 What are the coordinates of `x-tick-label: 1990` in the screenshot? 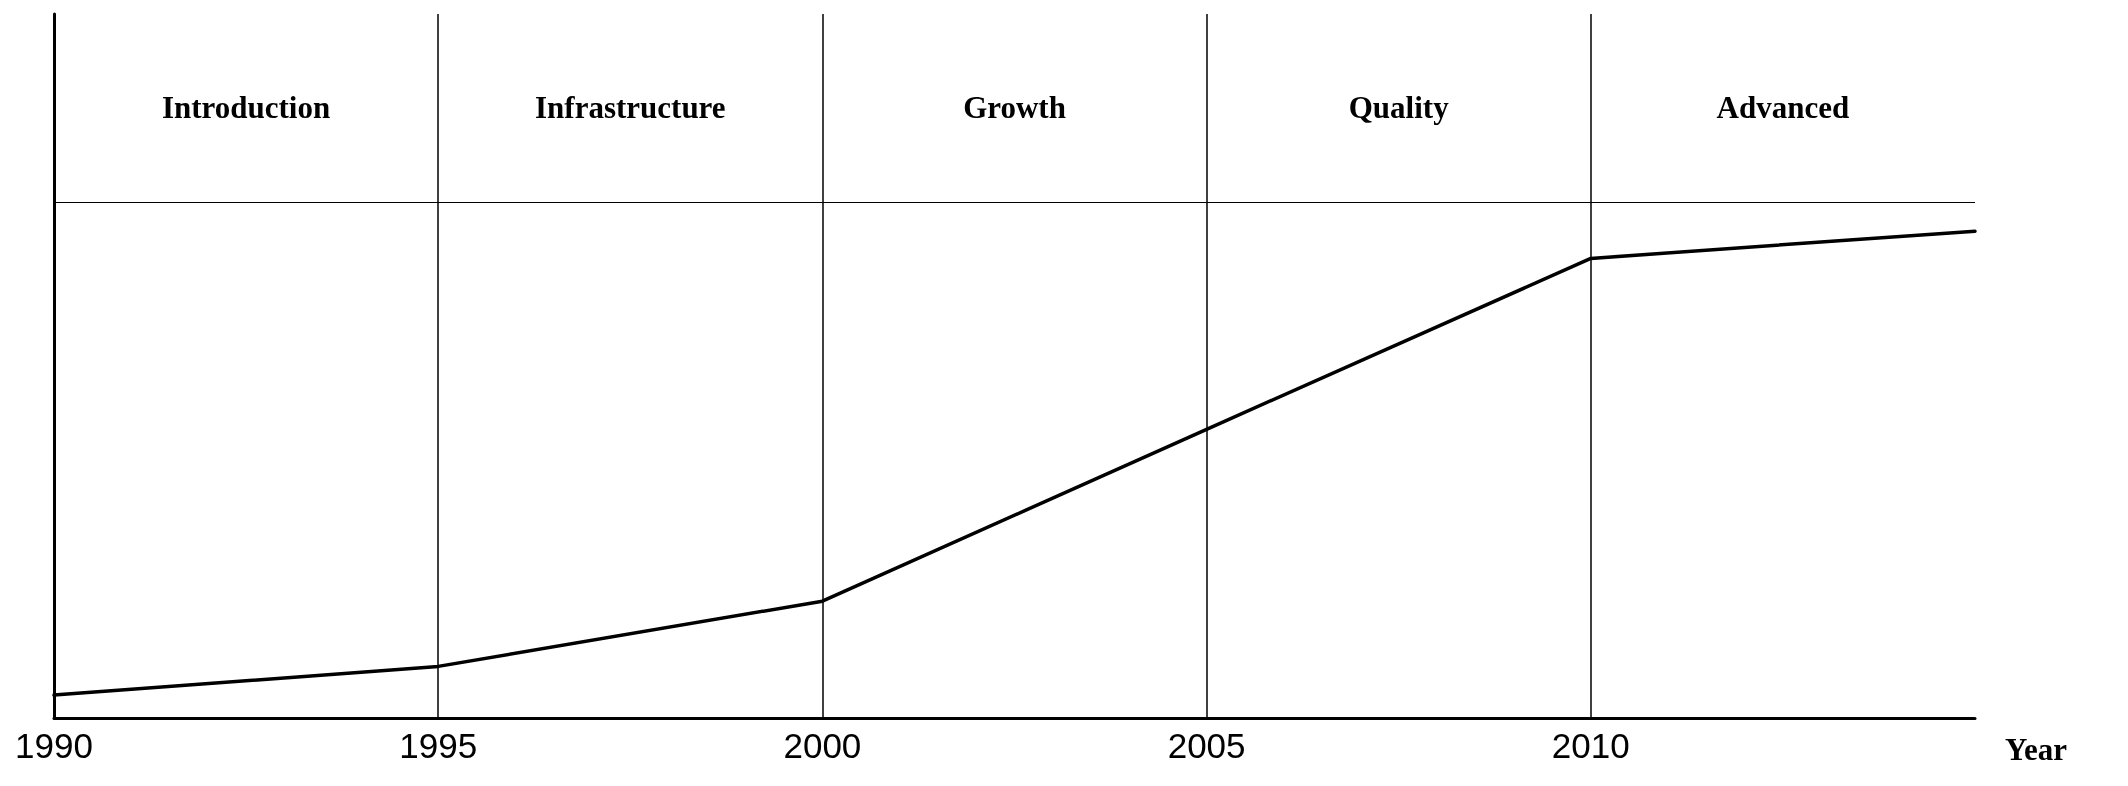 It's located at (54, 745).